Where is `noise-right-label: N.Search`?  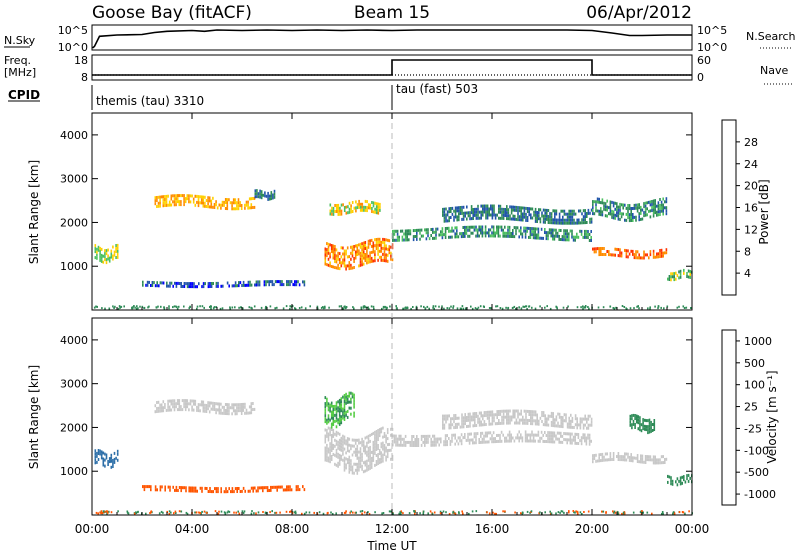
noise-right-label: N.Search is located at coordinates (771, 36).